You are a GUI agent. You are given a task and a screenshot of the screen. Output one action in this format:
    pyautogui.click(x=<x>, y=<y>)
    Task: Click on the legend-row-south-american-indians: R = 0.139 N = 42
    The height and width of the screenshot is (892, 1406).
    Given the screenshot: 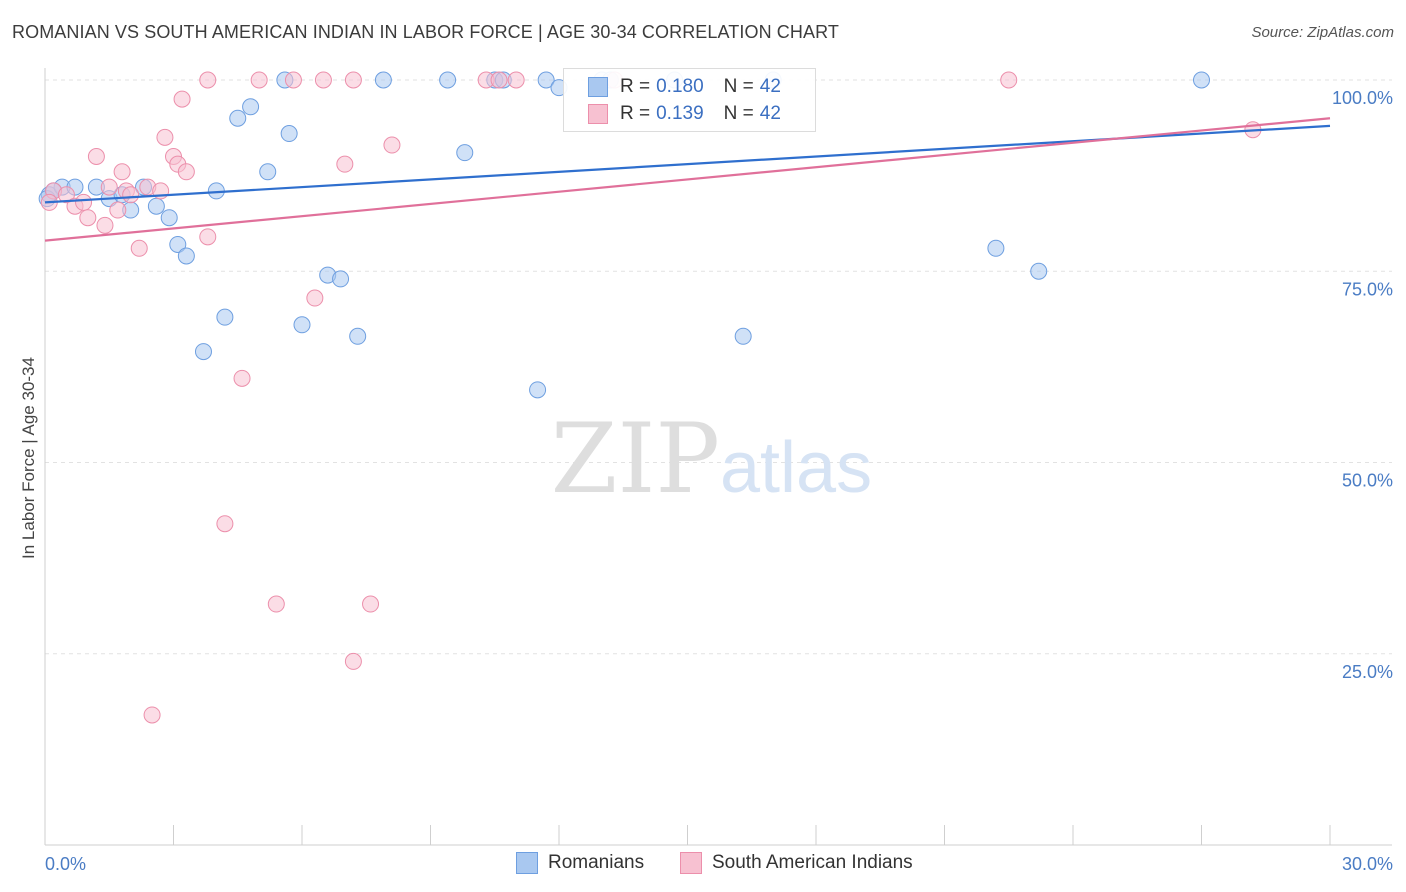 What is the action you would take?
    pyautogui.click(x=684, y=114)
    